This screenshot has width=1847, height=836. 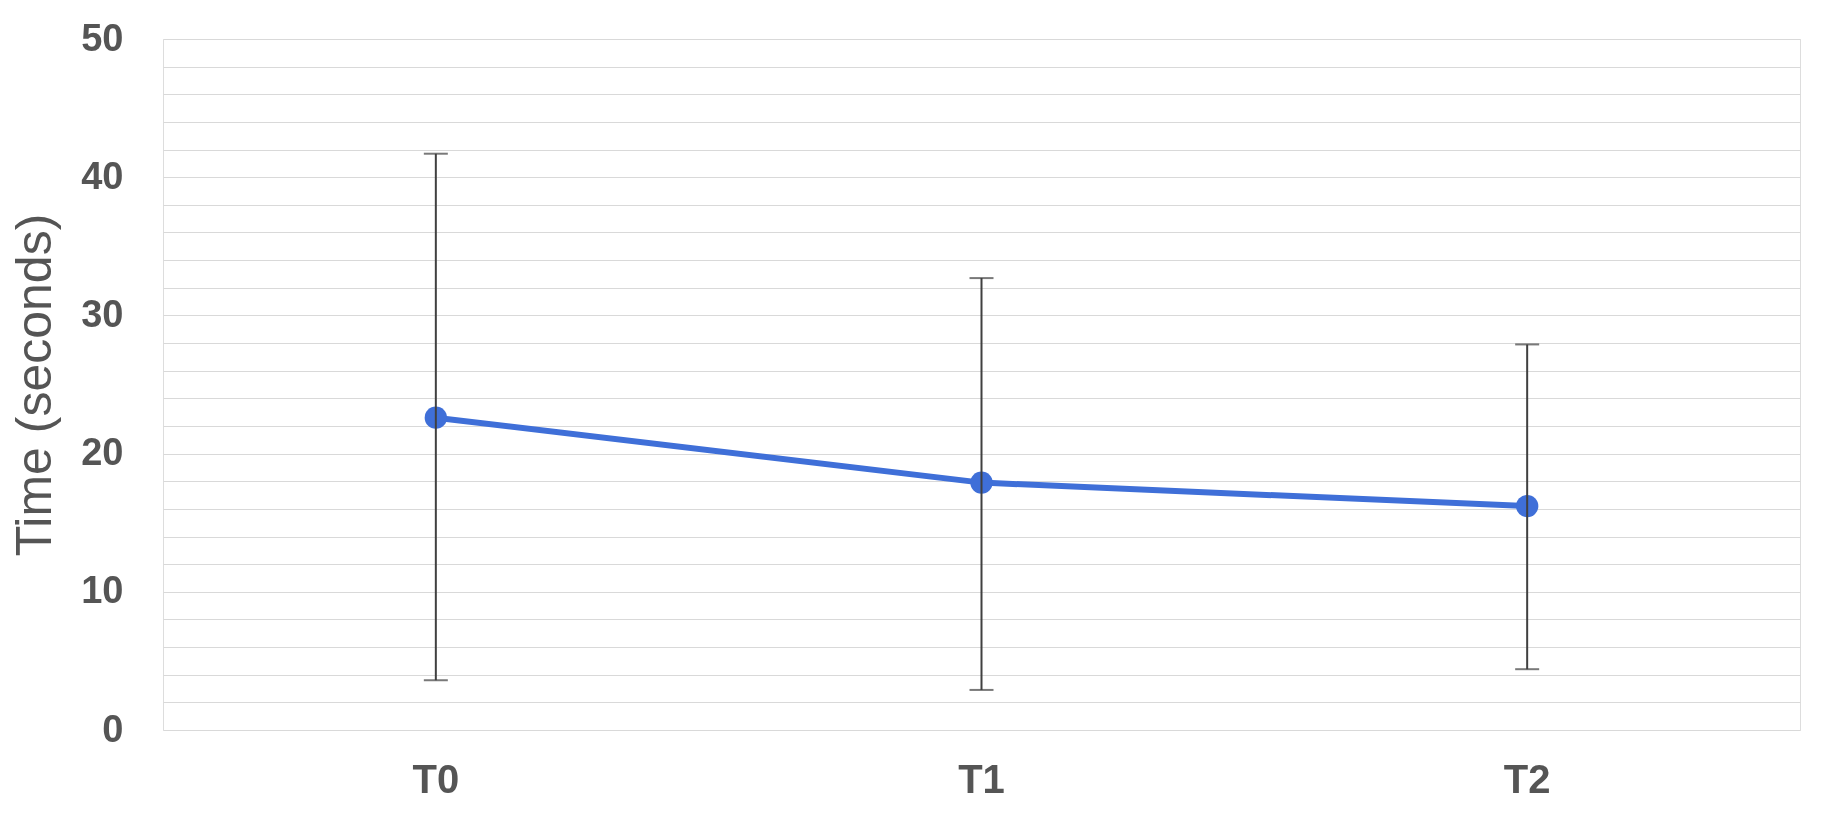 What do you see at coordinates (102, 37) in the screenshot?
I see `y-tick-label: 50` at bounding box center [102, 37].